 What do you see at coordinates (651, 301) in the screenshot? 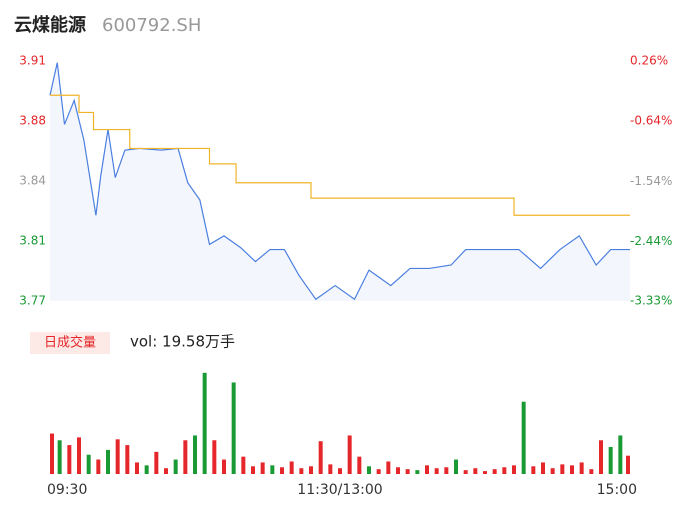
I see `y2-tick-label: -3.33%` at bounding box center [651, 301].